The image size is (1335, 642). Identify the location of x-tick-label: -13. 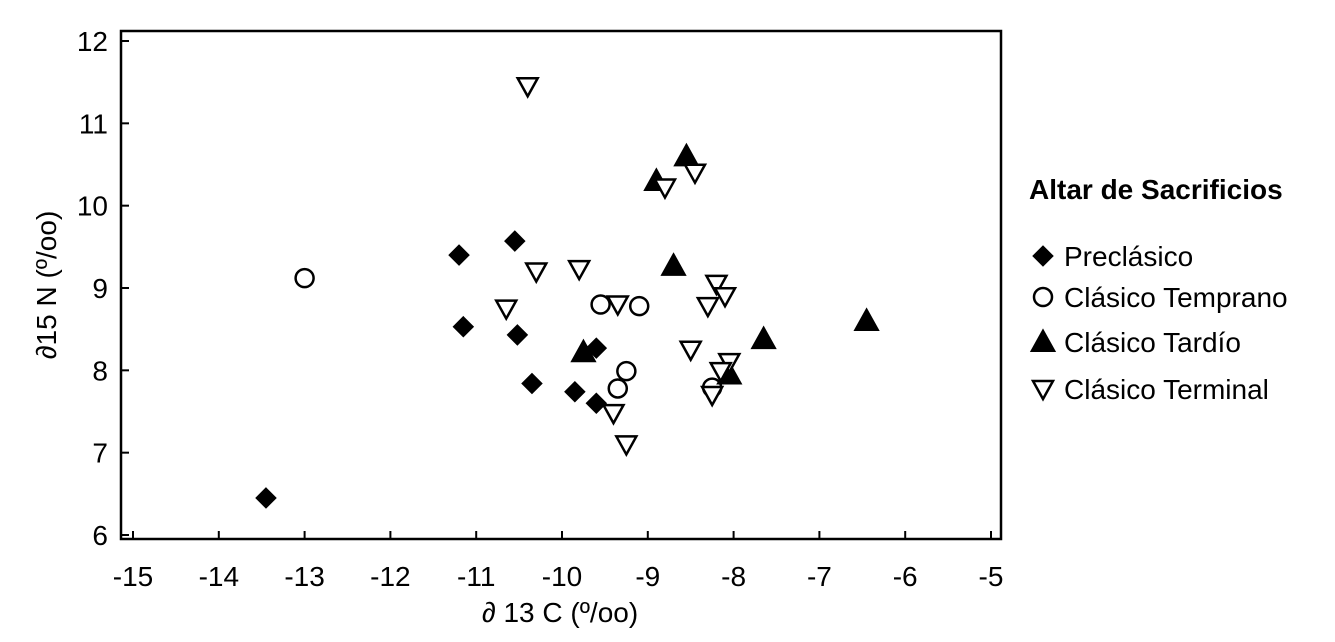
(304, 576).